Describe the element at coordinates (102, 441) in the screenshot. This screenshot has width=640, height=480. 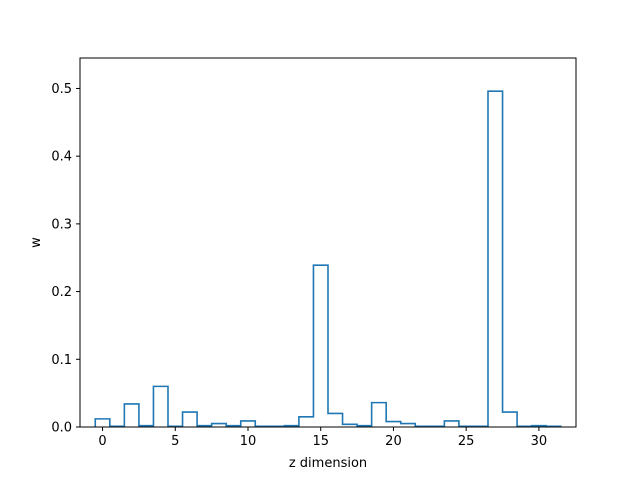
I see `x-tick-label: 0` at that location.